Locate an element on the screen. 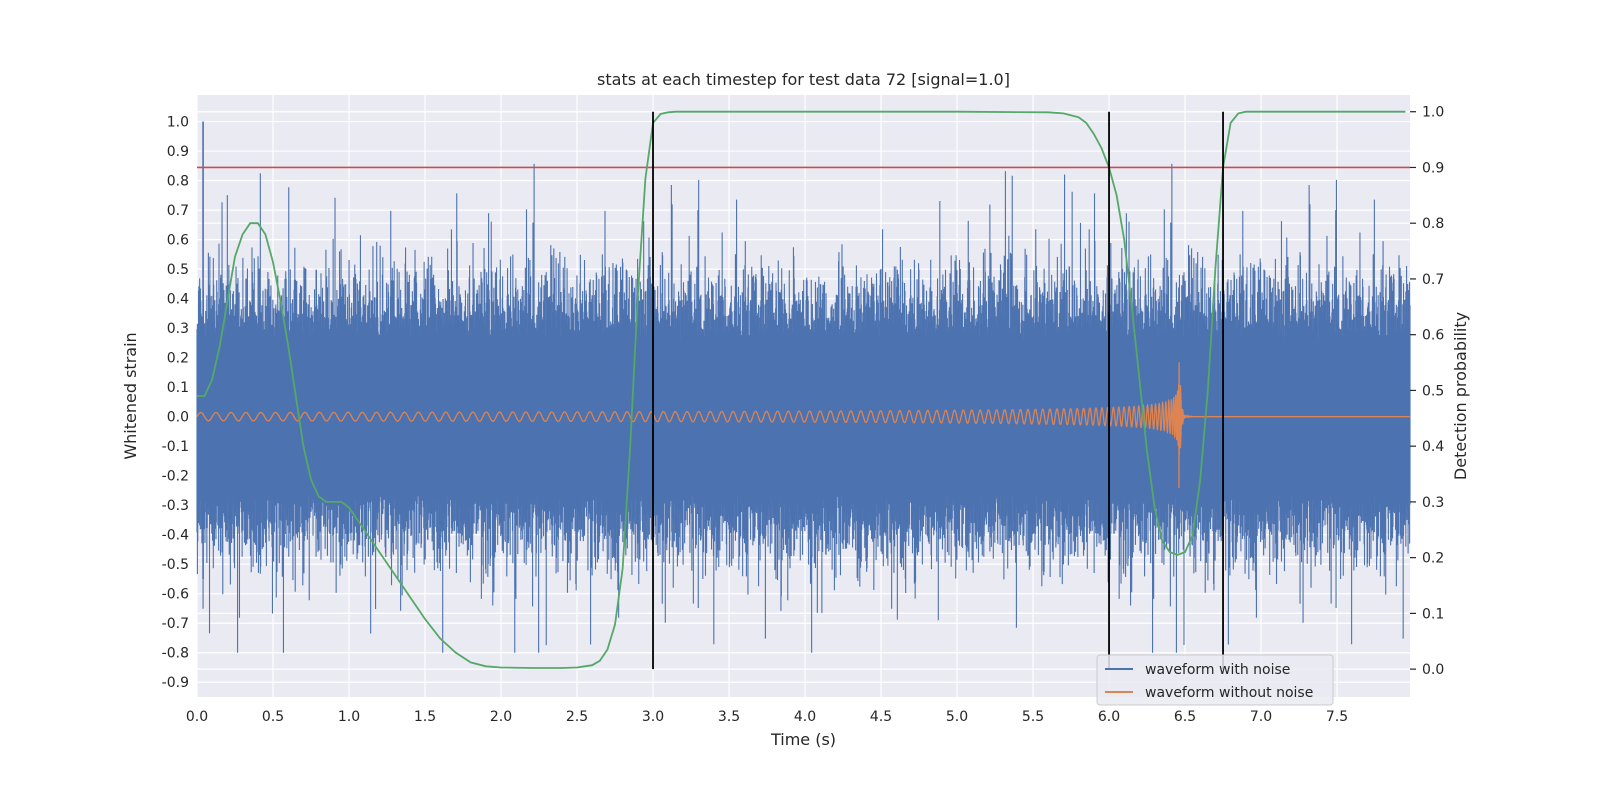  y-left-tick-label-15: -0.5 is located at coordinates (175, 565).